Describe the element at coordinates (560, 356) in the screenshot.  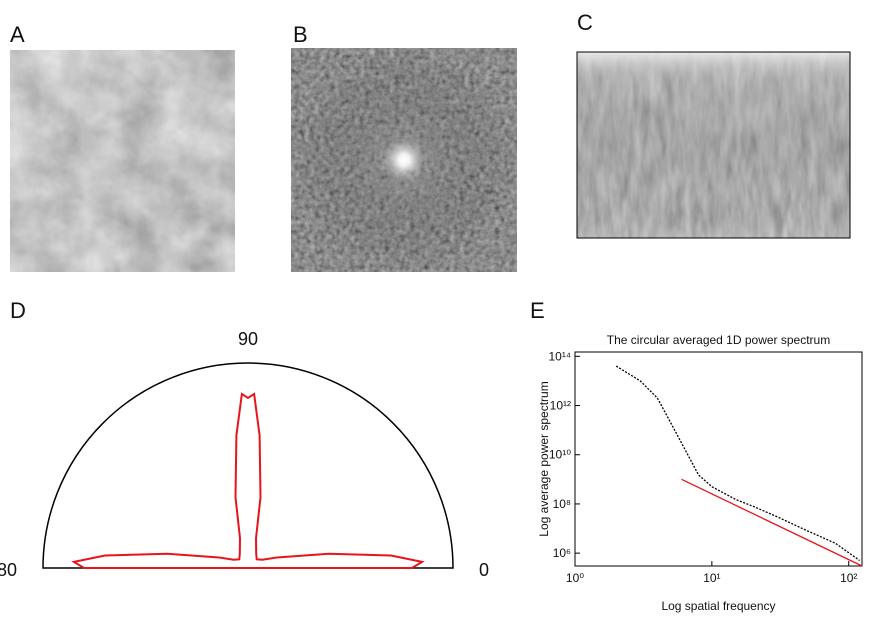
I see `y-tick-label: 10¹⁴` at that location.